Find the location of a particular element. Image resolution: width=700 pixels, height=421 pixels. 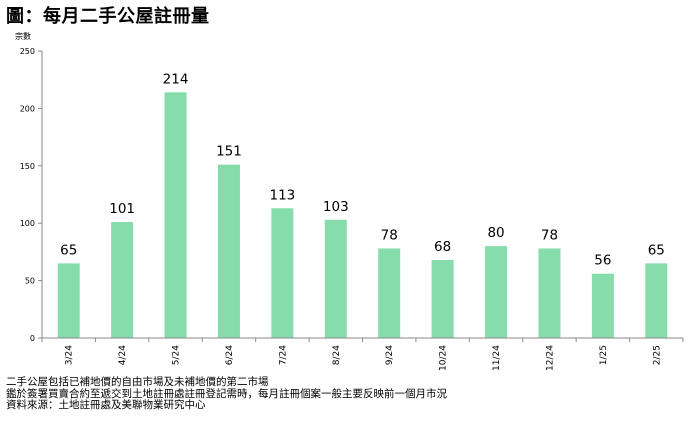

x-category-label: 6/24 is located at coordinates (230, 355).